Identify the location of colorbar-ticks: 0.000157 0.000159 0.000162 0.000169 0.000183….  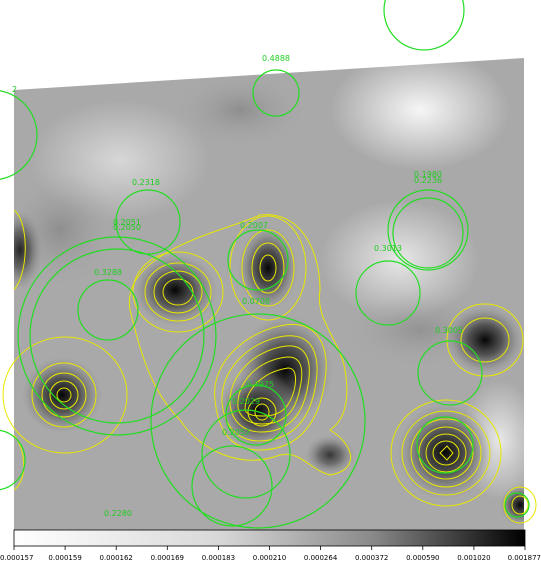
(270, 554).